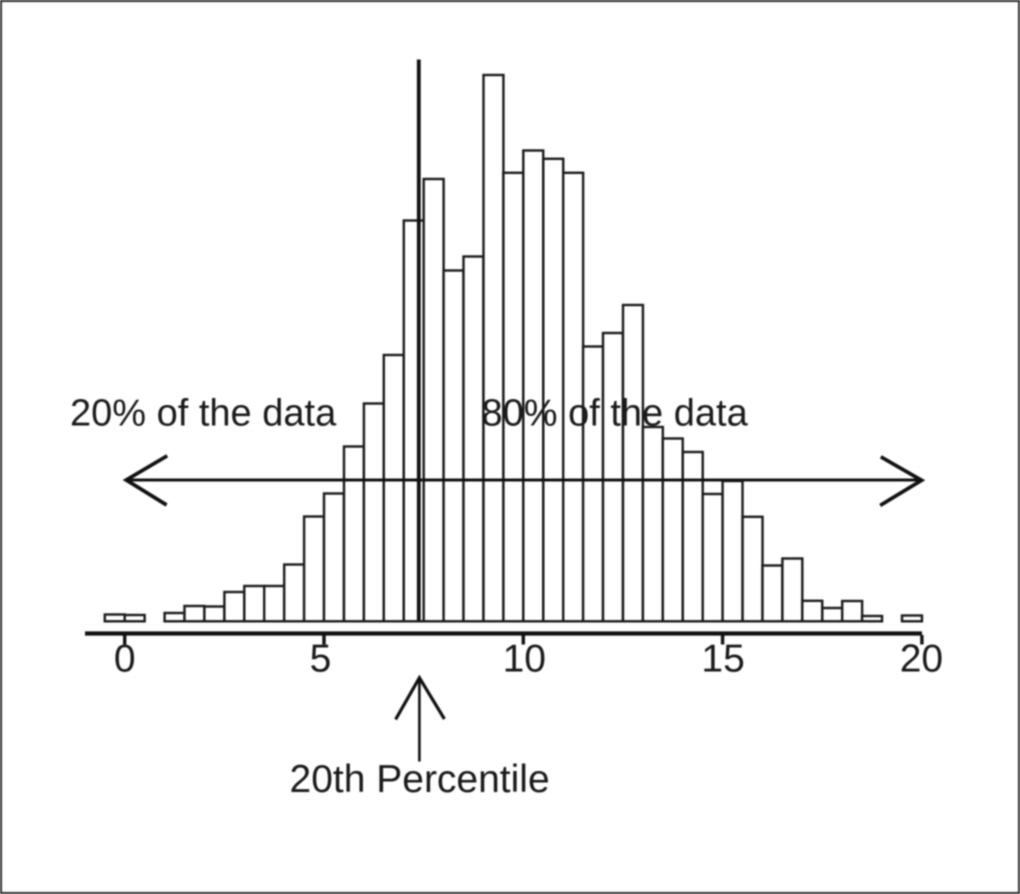 This screenshot has width=1020, height=894. I want to click on svg-text: 20% of the data, so click(203, 414).